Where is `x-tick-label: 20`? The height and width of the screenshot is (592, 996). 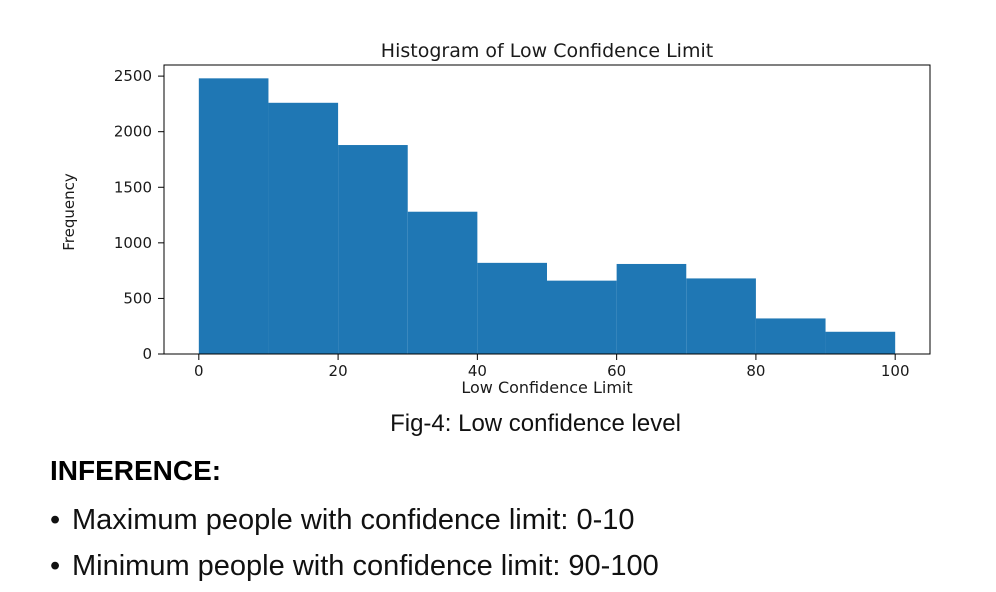 x-tick-label: 20 is located at coordinates (338, 371).